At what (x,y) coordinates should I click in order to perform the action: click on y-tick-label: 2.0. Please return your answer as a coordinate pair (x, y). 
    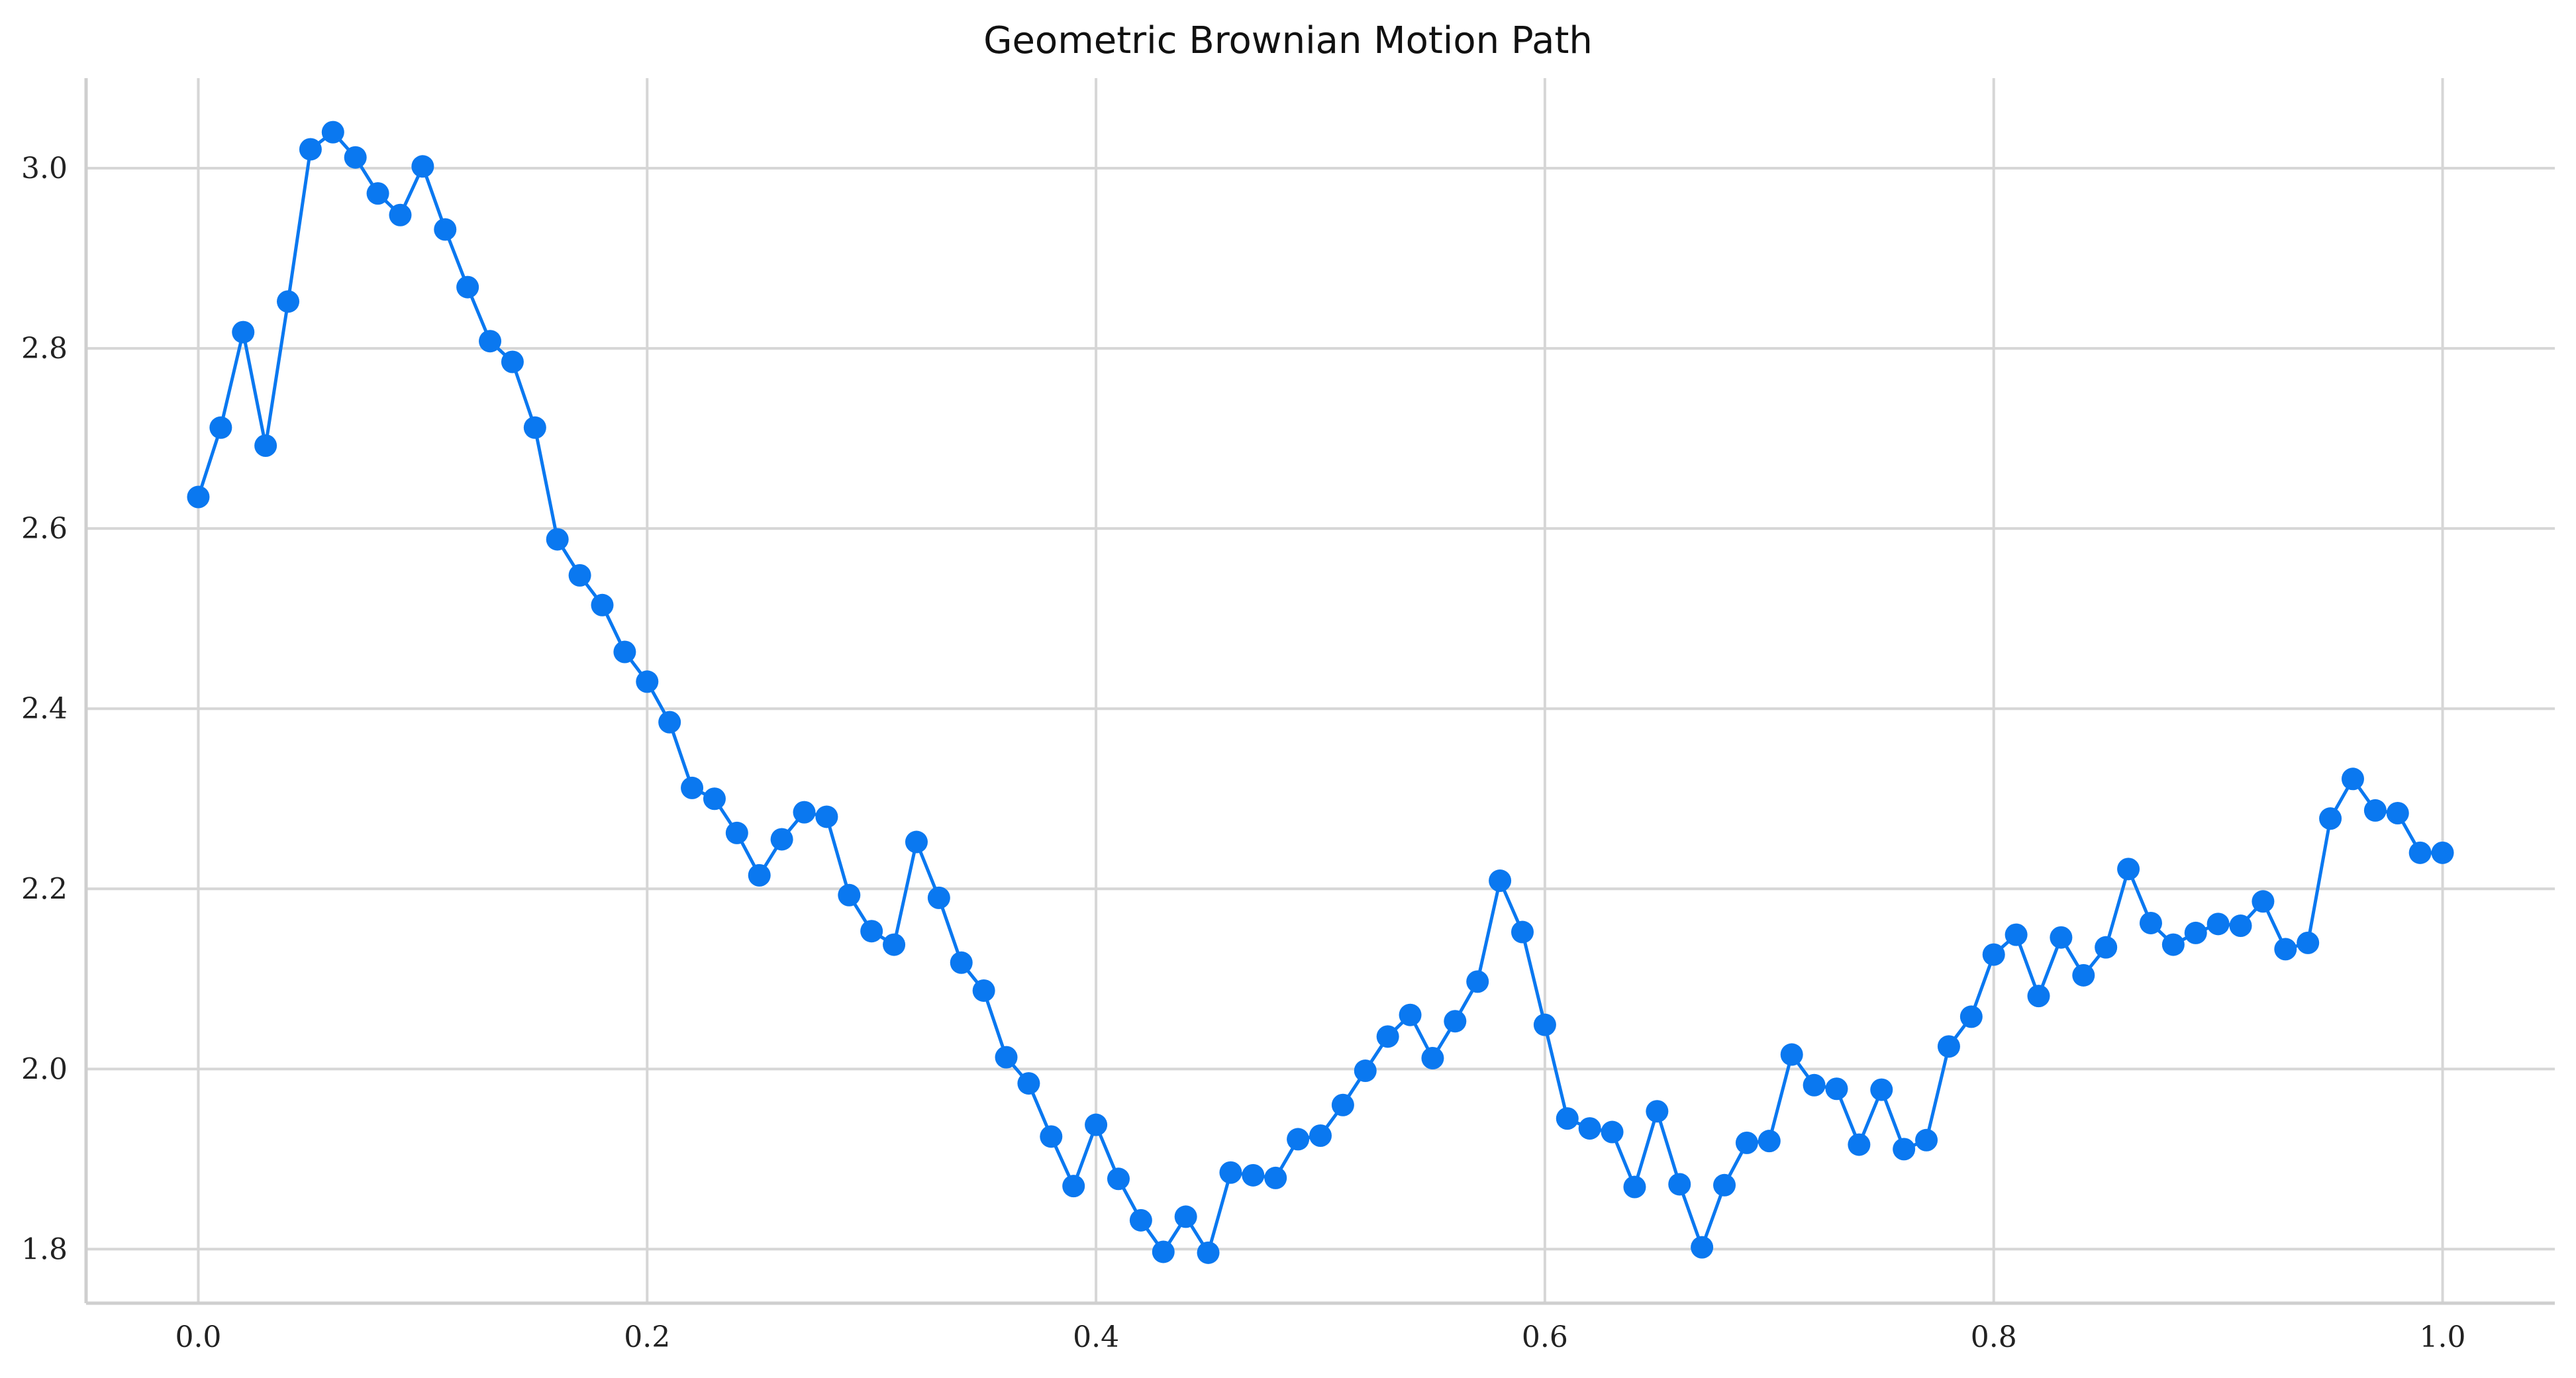
    Looking at the image, I should click on (44, 1069).